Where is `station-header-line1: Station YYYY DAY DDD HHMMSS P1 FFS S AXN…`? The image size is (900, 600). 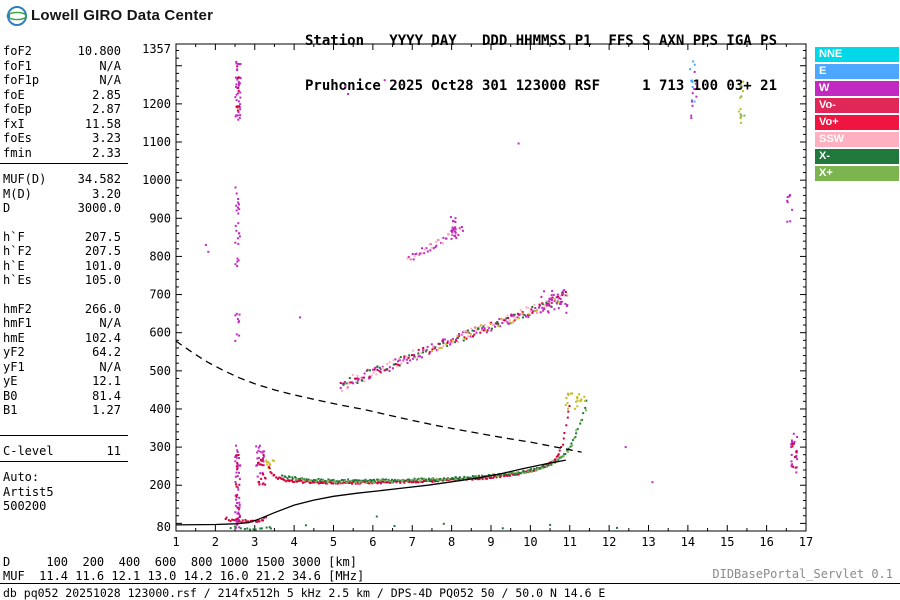 station-header-line1: Station YYYY DAY DDD HHMMSS P1 FFS S AXN… is located at coordinates (541, 41).